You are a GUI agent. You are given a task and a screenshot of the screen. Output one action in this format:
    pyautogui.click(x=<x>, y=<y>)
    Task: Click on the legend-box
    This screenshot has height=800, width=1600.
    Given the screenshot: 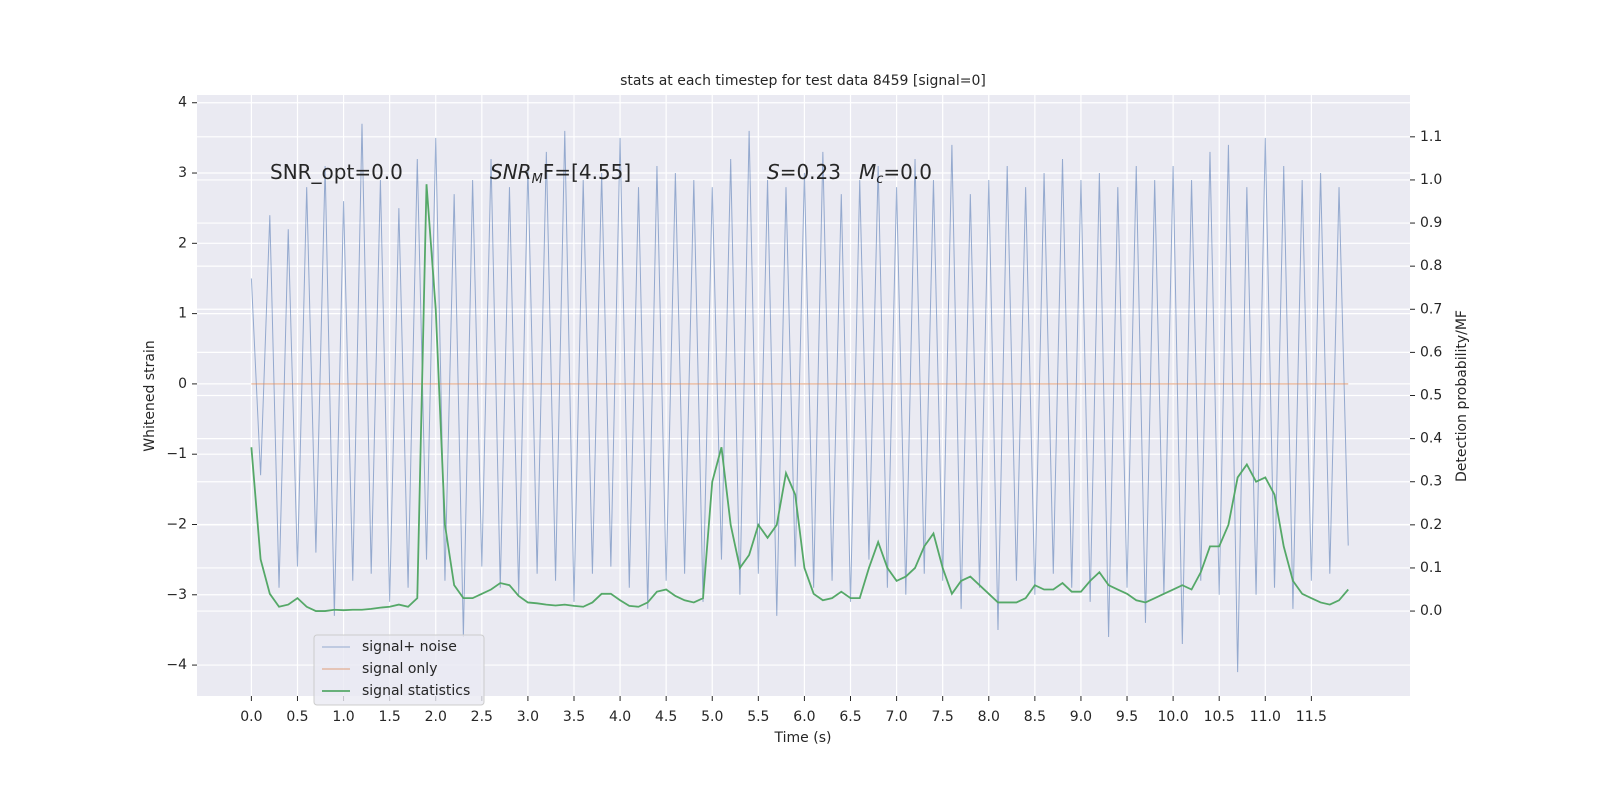 What is the action you would take?
    pyautogui.click(x=399, y=670)
    